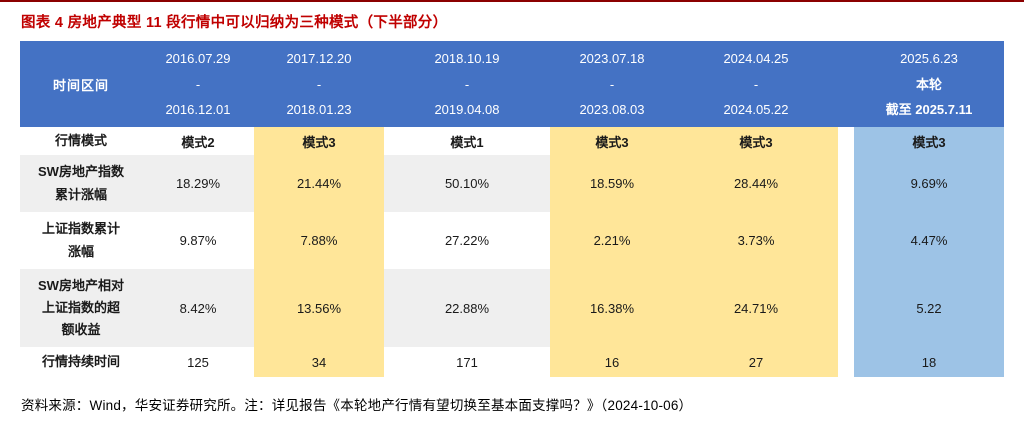 The height and width of the screenshot is (432, 1024). I want to click on period-end: 2018.01.23, so click(319, 109).